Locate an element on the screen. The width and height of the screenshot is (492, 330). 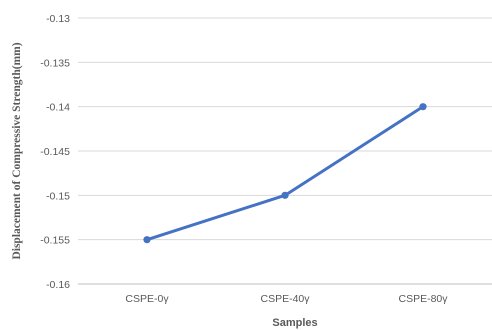
y-axis-ticks: -0.13 -0.135 -0.14 -0.145 -0.15 -0.155 -0.16 is located at coordinates (55, 152).